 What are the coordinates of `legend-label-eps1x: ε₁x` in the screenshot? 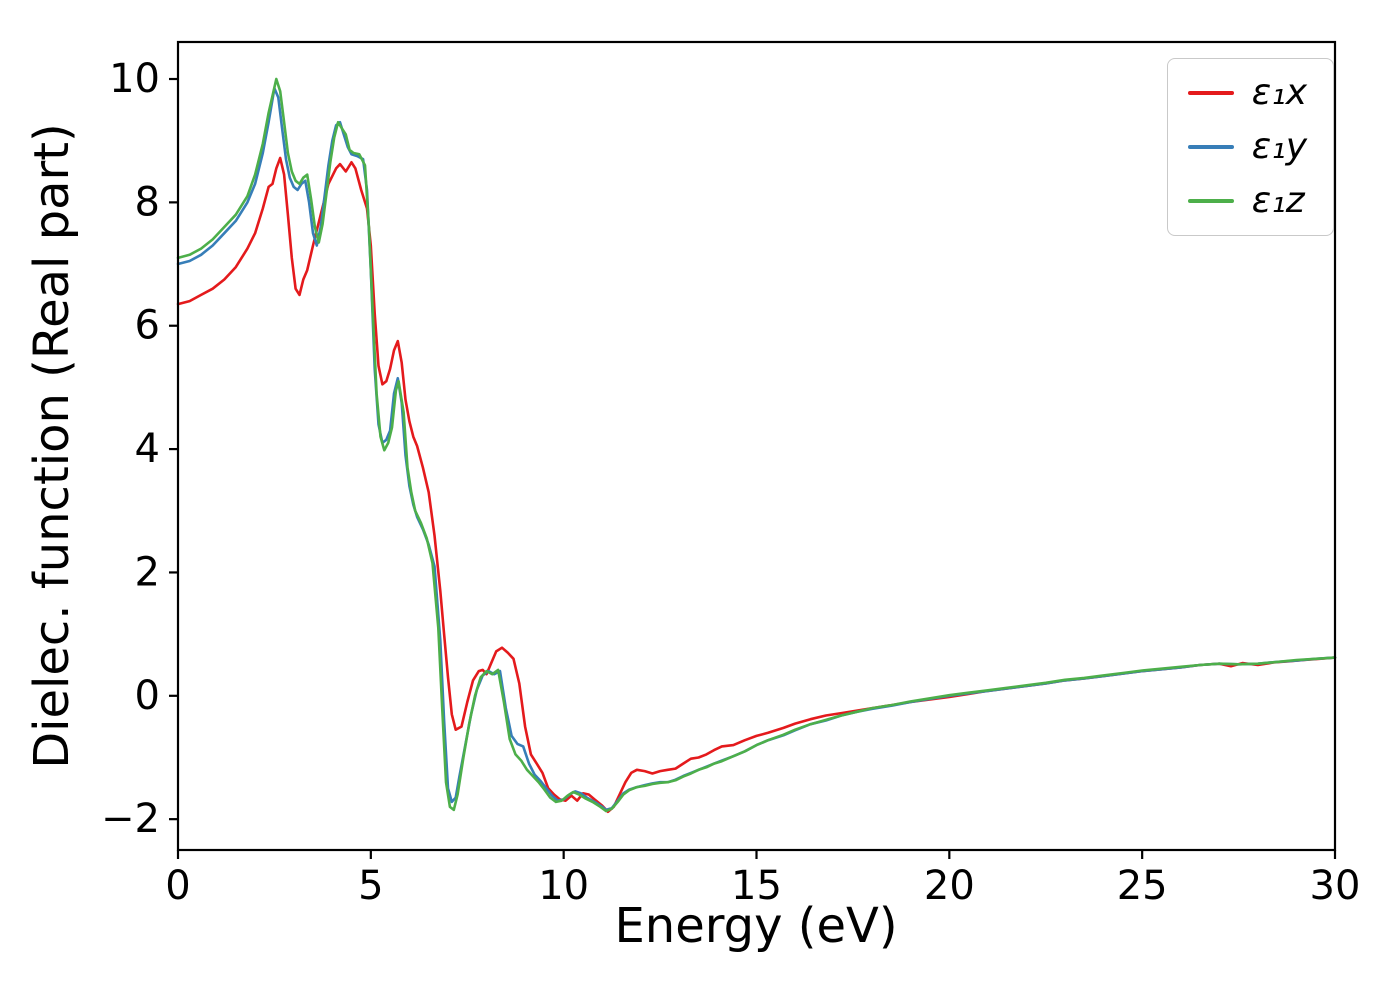 It's located at (1279, 92).